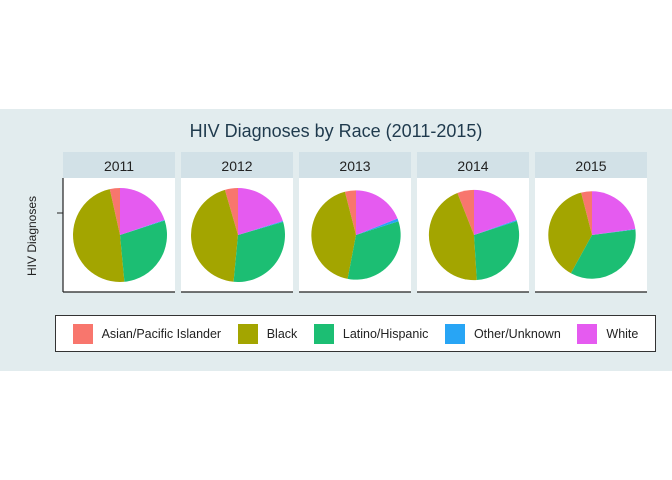  I want to click on pie-slice-2011-latino-hispanic, so click(143, 251).